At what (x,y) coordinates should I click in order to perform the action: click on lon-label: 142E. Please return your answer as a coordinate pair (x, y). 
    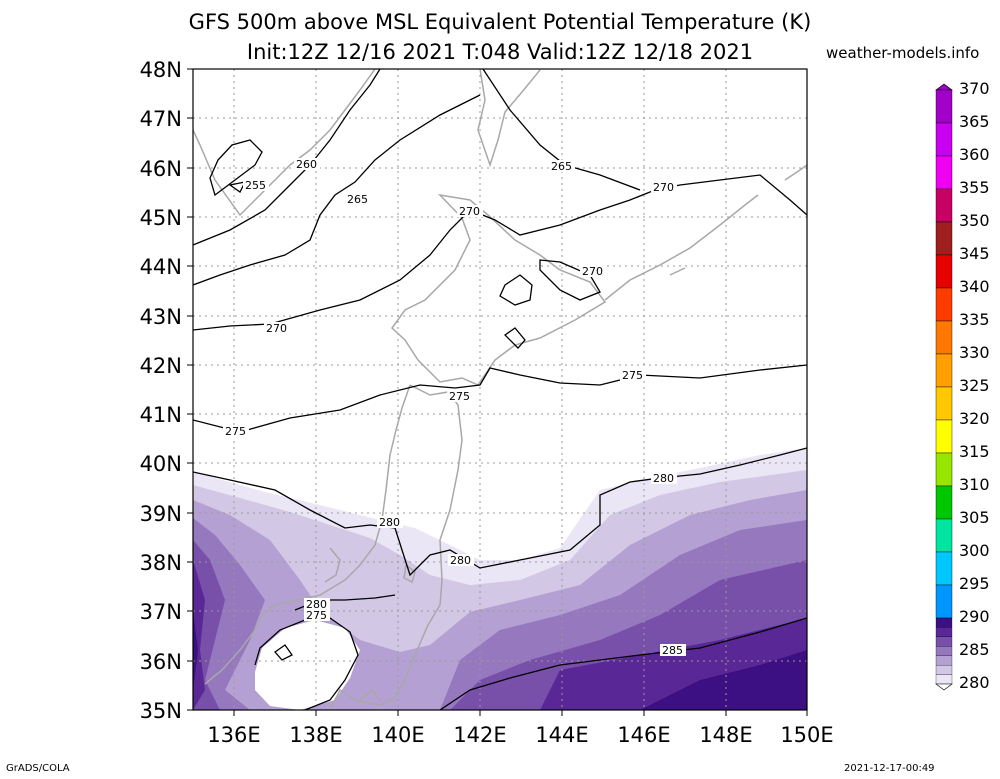
    Looking at the image, I should click on (479, 735).